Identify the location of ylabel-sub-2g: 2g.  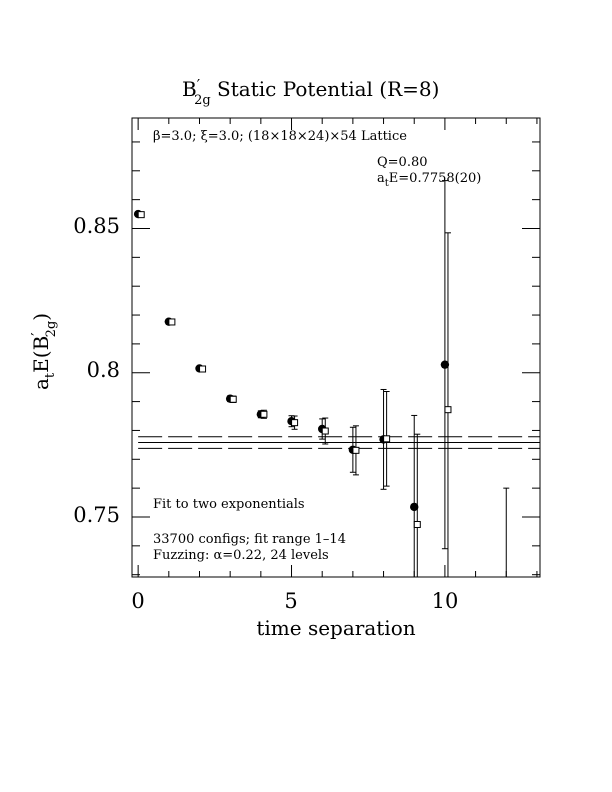
(51, 329).